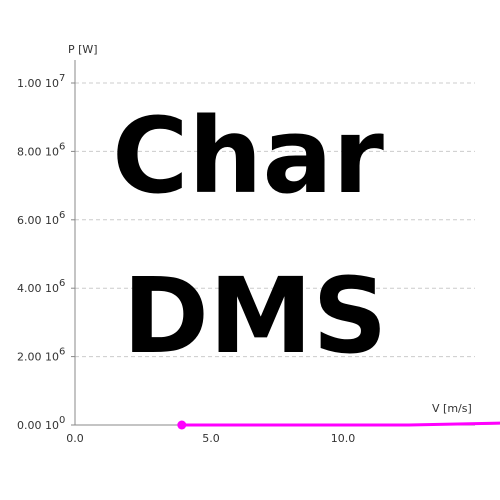  I want to click on x-tick-label: 0.0, so click(75, 438).